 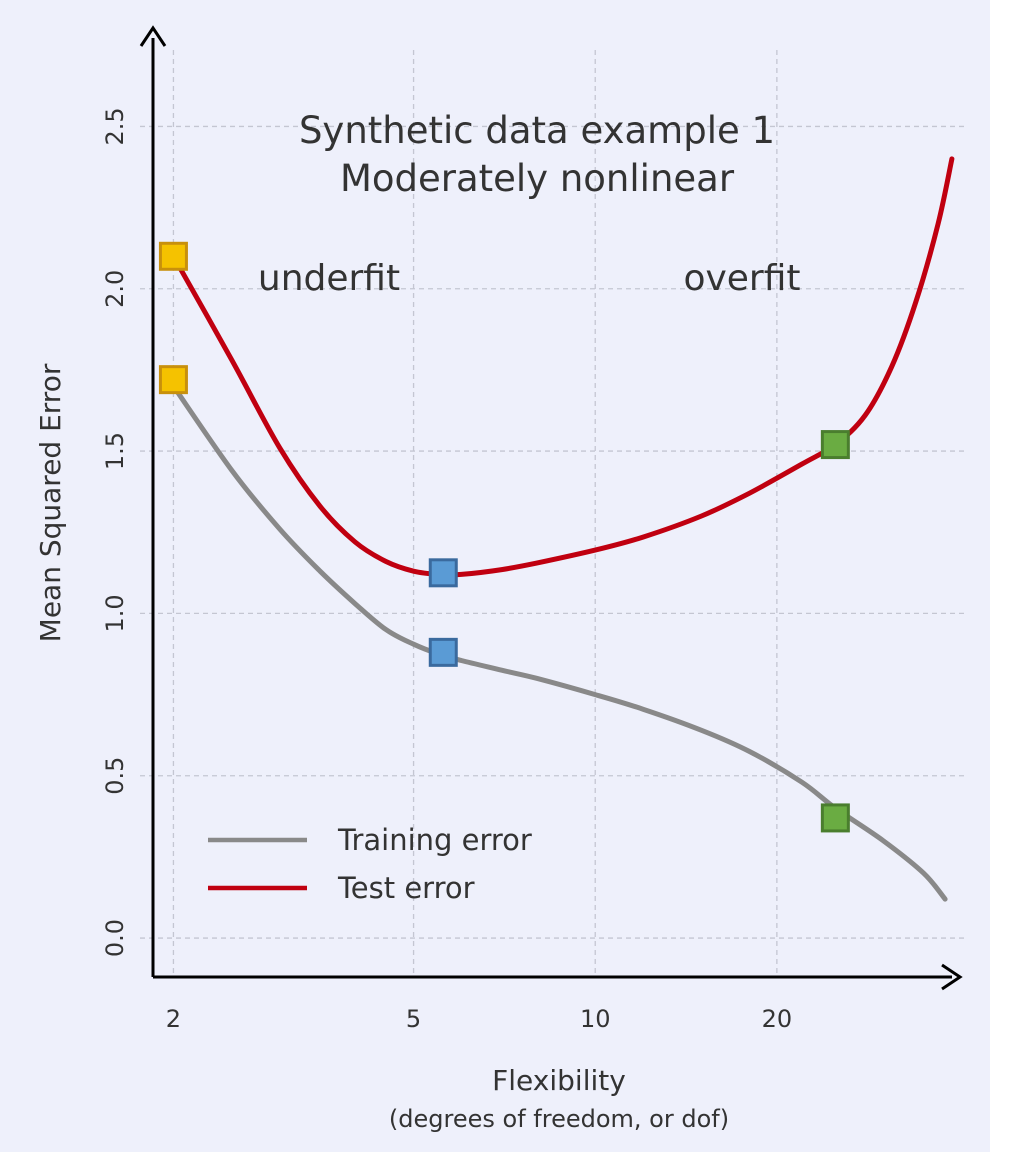 I want to click on x-tick-label: 2, so click(x=173, y=1019).